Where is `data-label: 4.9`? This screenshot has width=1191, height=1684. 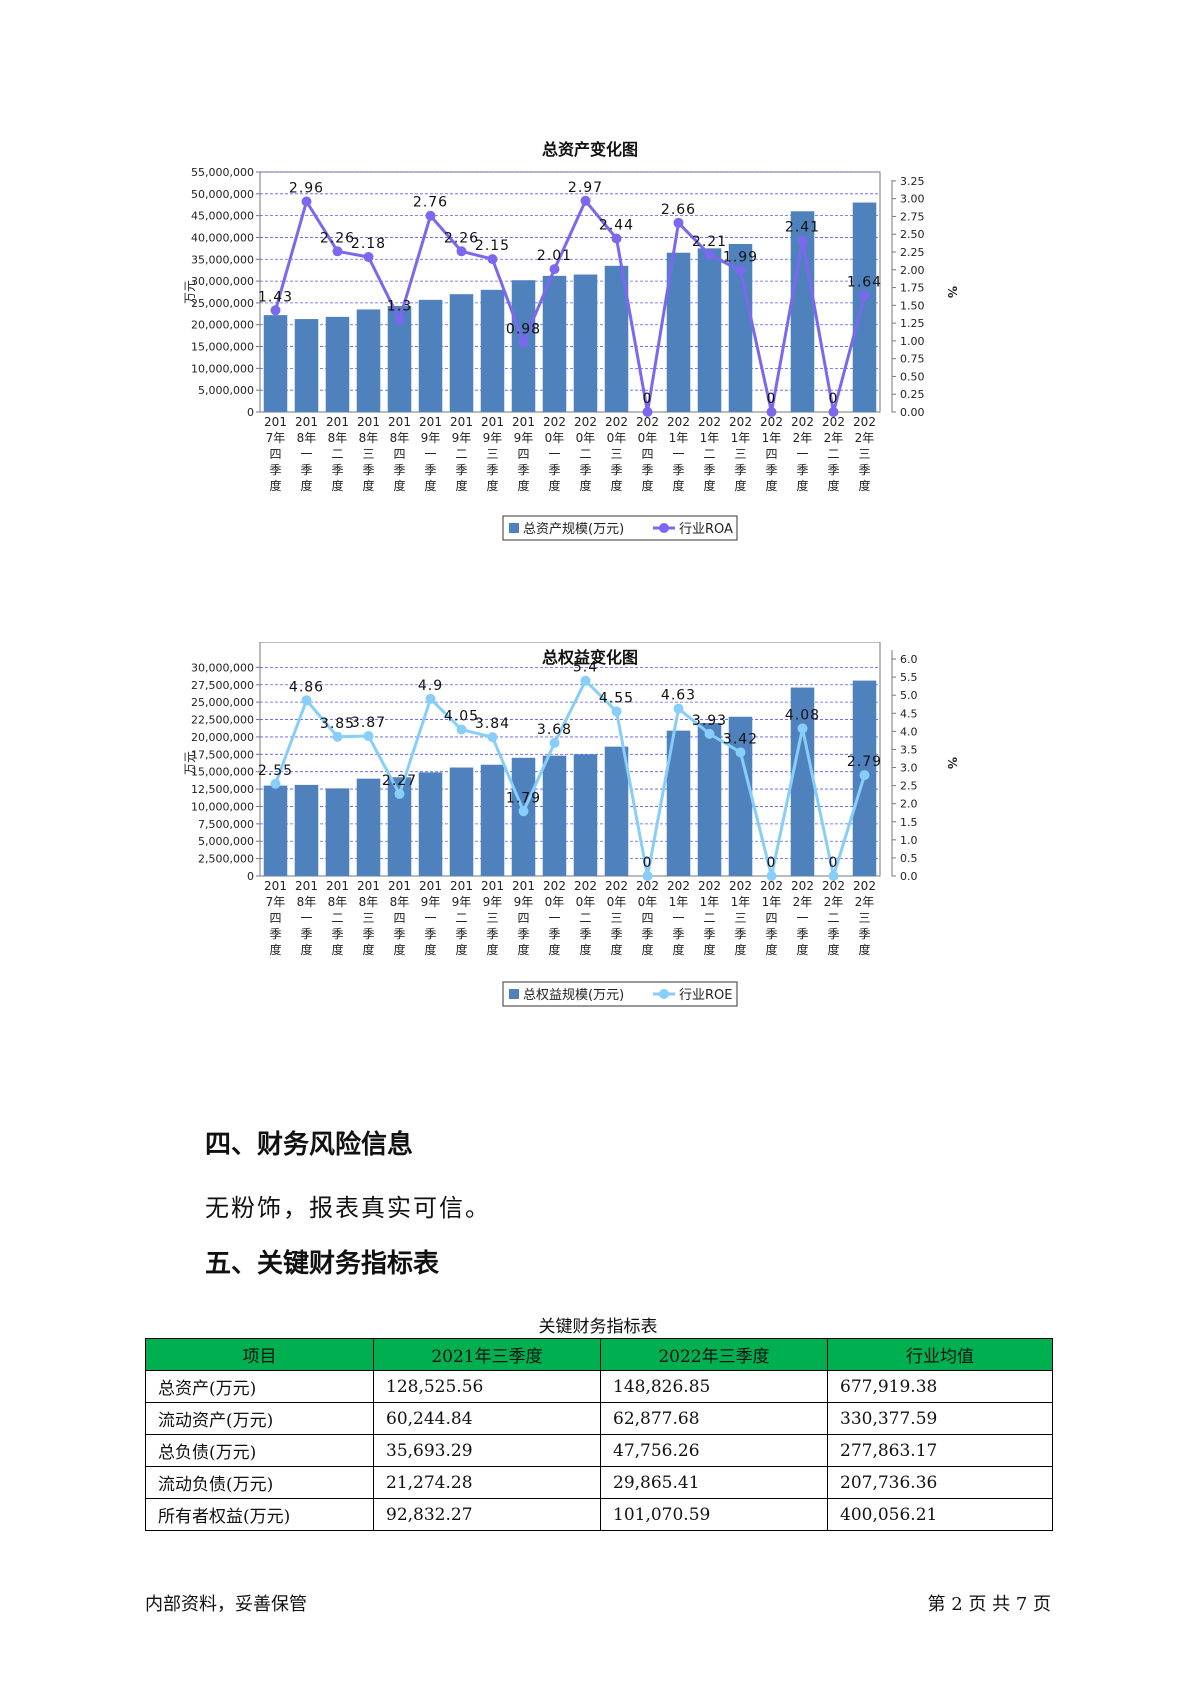
data-label: 4.9 is located at coordinates (430, 686).